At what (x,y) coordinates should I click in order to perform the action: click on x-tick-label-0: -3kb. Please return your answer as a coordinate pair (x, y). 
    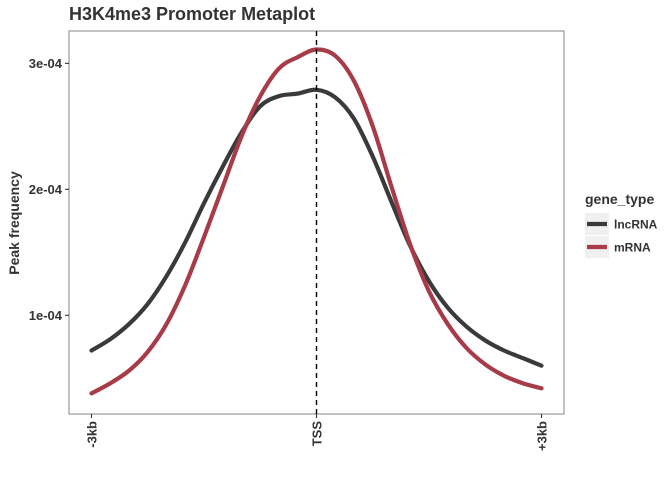
    Looking at the image, I should click on (92, 434).